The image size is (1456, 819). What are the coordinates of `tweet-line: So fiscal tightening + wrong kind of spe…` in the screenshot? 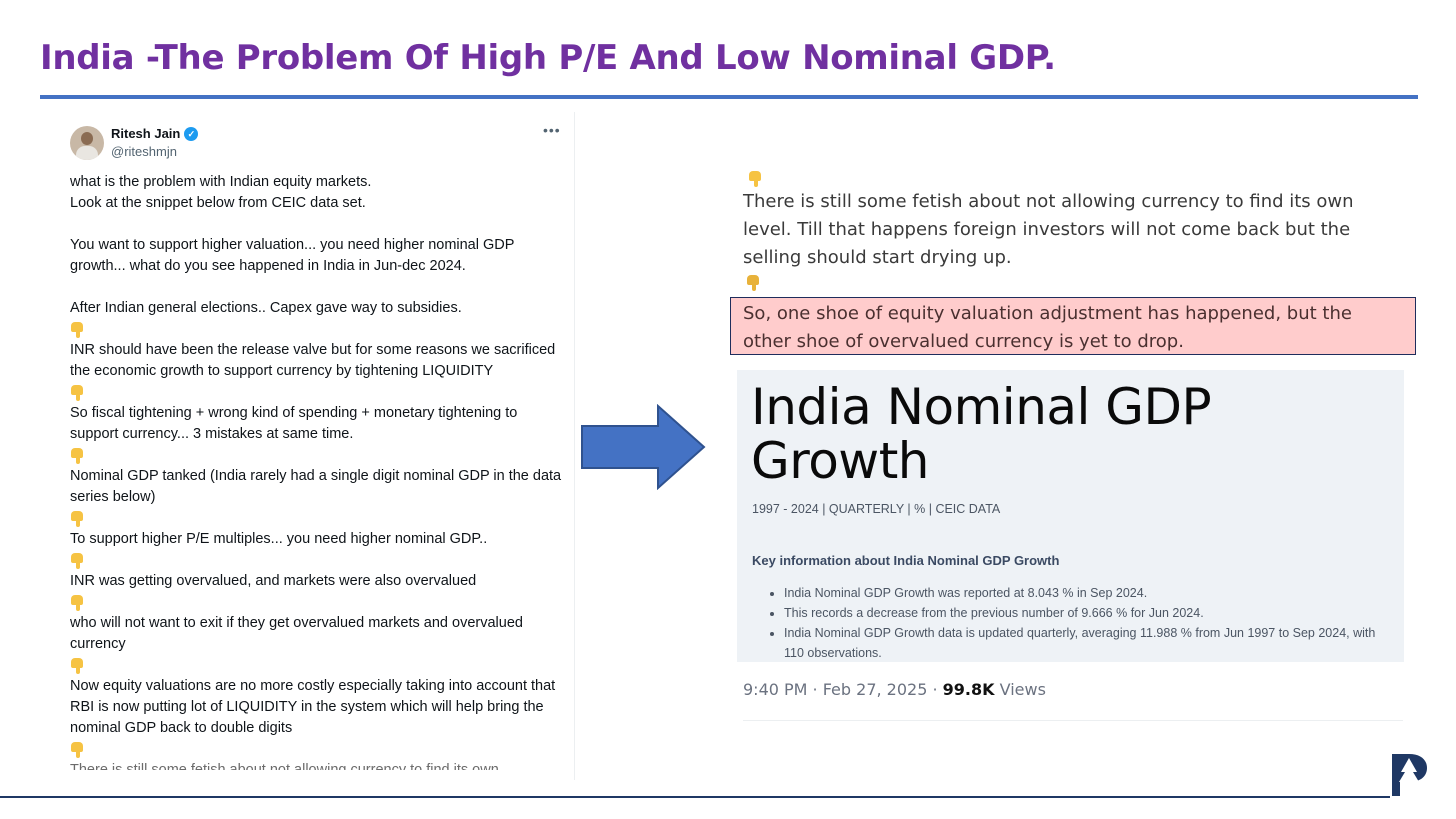 It's located at (294, 423).